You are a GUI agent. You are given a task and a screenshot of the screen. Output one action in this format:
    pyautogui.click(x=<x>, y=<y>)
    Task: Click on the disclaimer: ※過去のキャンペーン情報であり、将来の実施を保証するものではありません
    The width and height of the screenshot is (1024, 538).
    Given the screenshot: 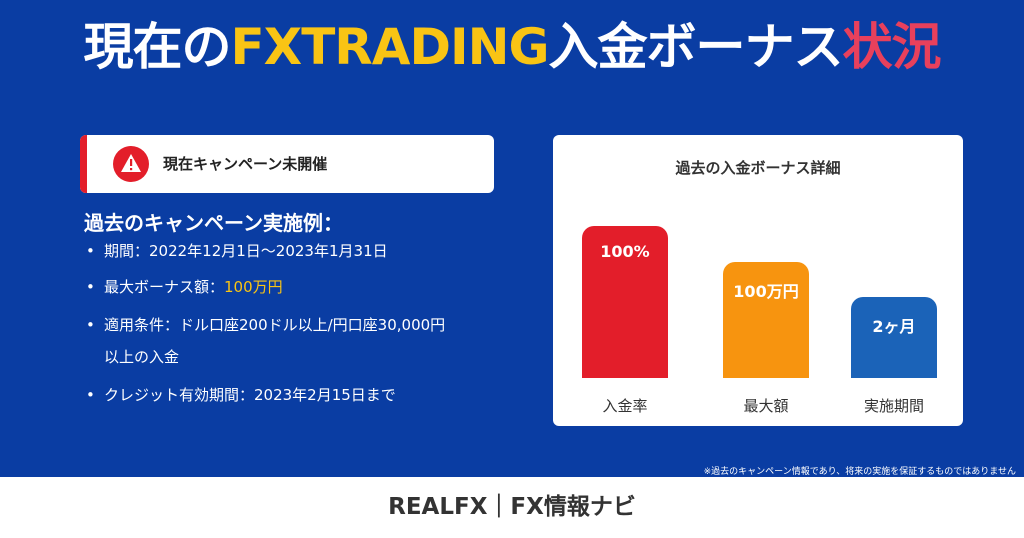 What is the action you would take?
    pyautogui.click(x=859, y=472)
    